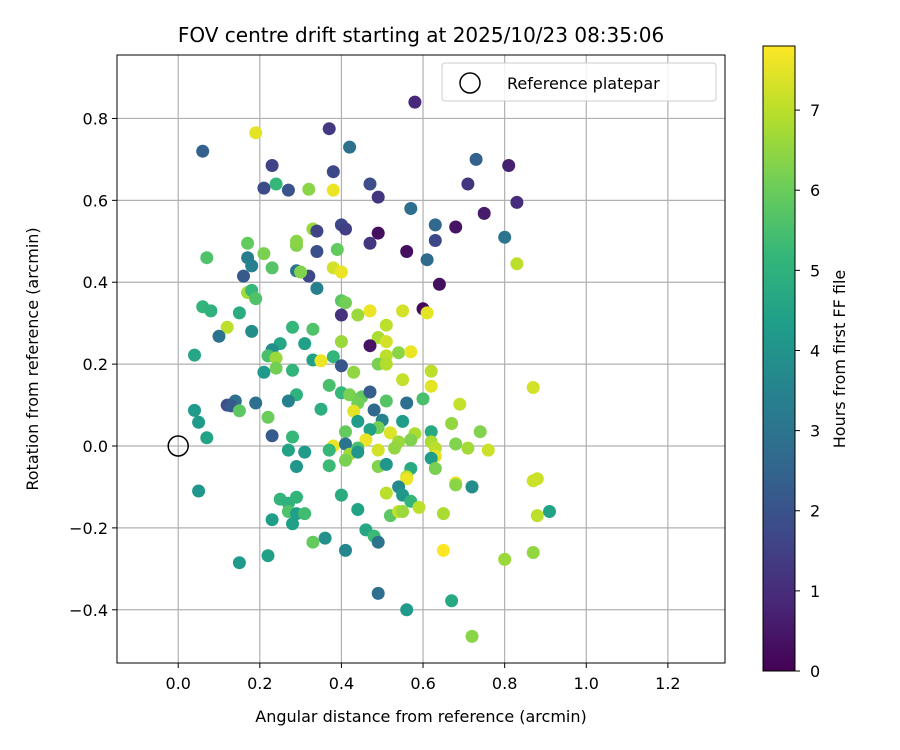 This screenshot has width=900, height=750. Describe the element at coordinates (815, 591) in the screenshot. I see `colorbar-tick-label: 1` at that location.